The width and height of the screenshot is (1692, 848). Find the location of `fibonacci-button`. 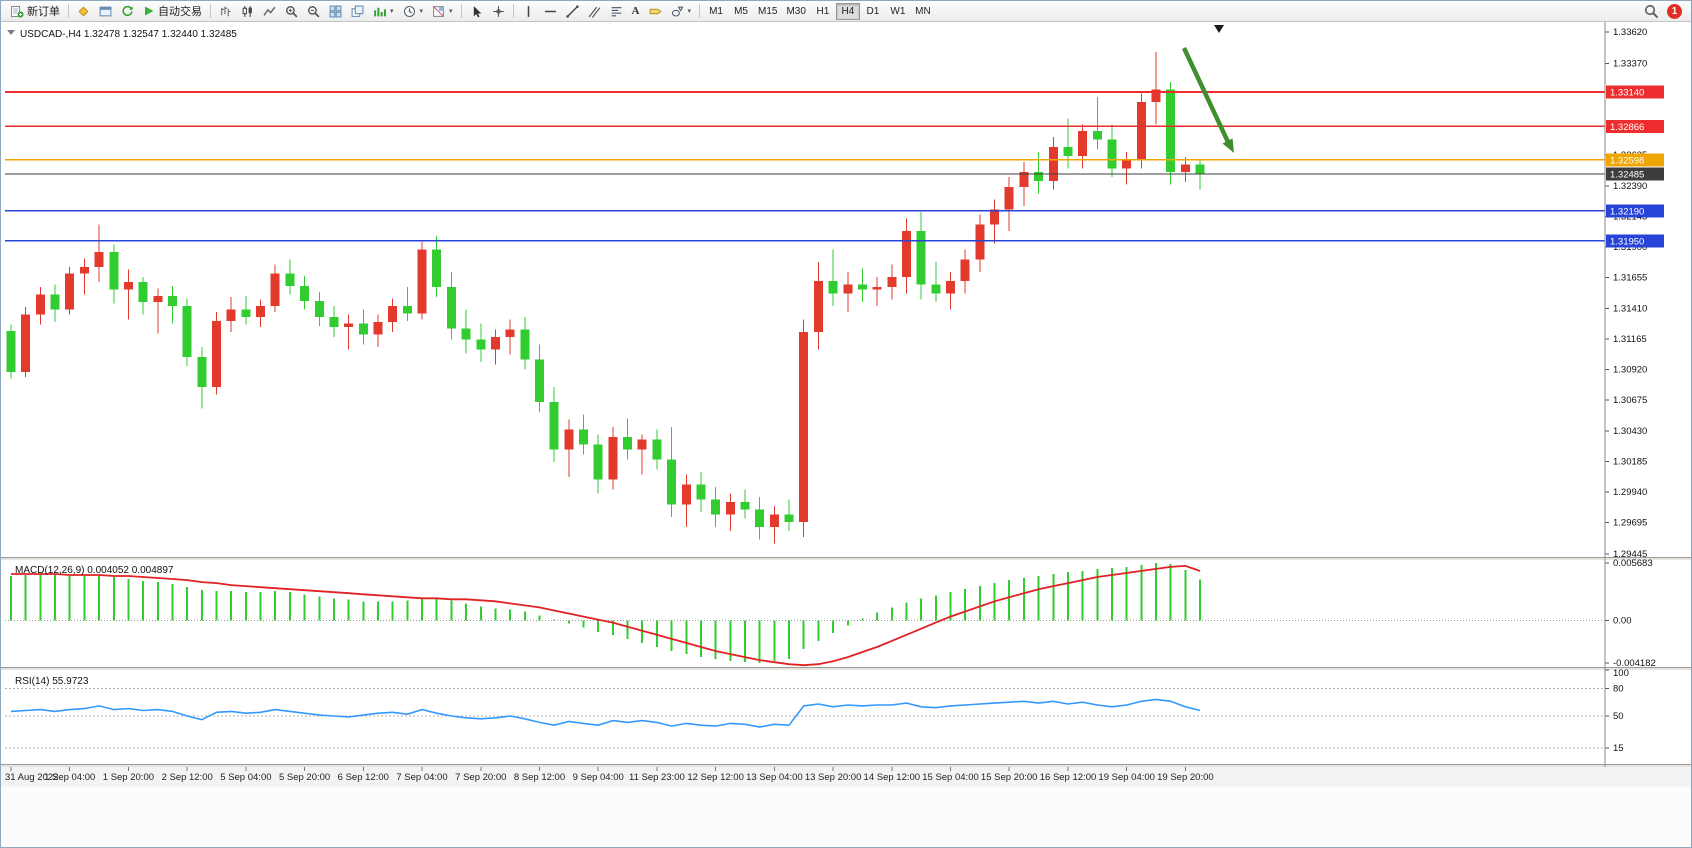

fibonacci-button is located at coordinates (616, 11).